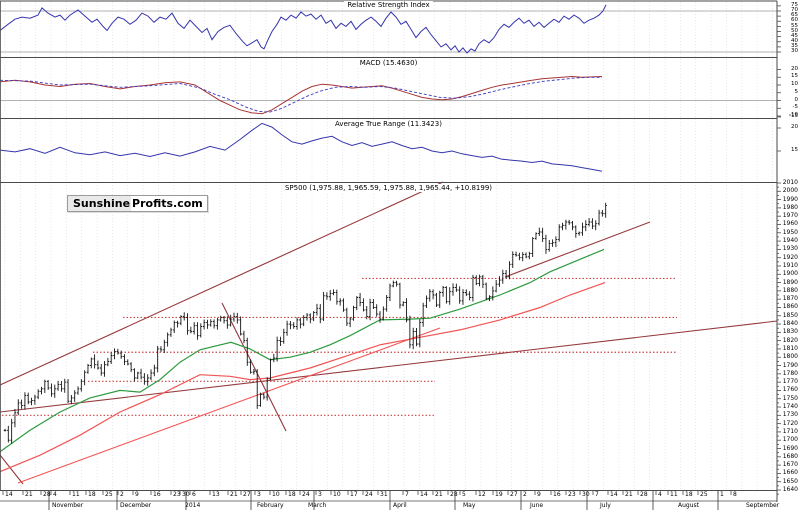 This screenshot has width=800, height=512. What do you see at coordinates (384, 494) in the screenshot?
I see `x-axis-day-label: 31` at bounding box center [384, 494].